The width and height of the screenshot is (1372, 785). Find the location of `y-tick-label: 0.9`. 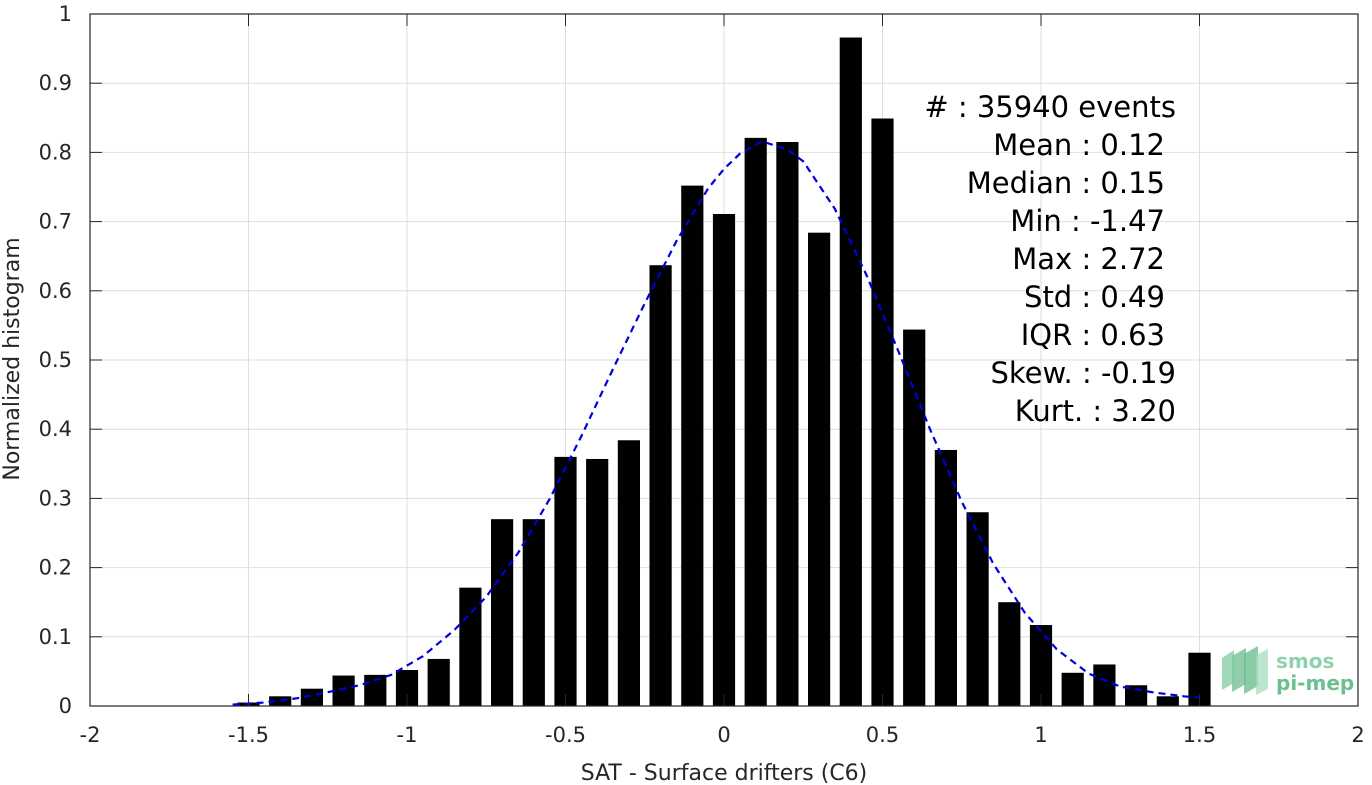

y-tick-label: 0.9 is located at coordinates (55, 83).